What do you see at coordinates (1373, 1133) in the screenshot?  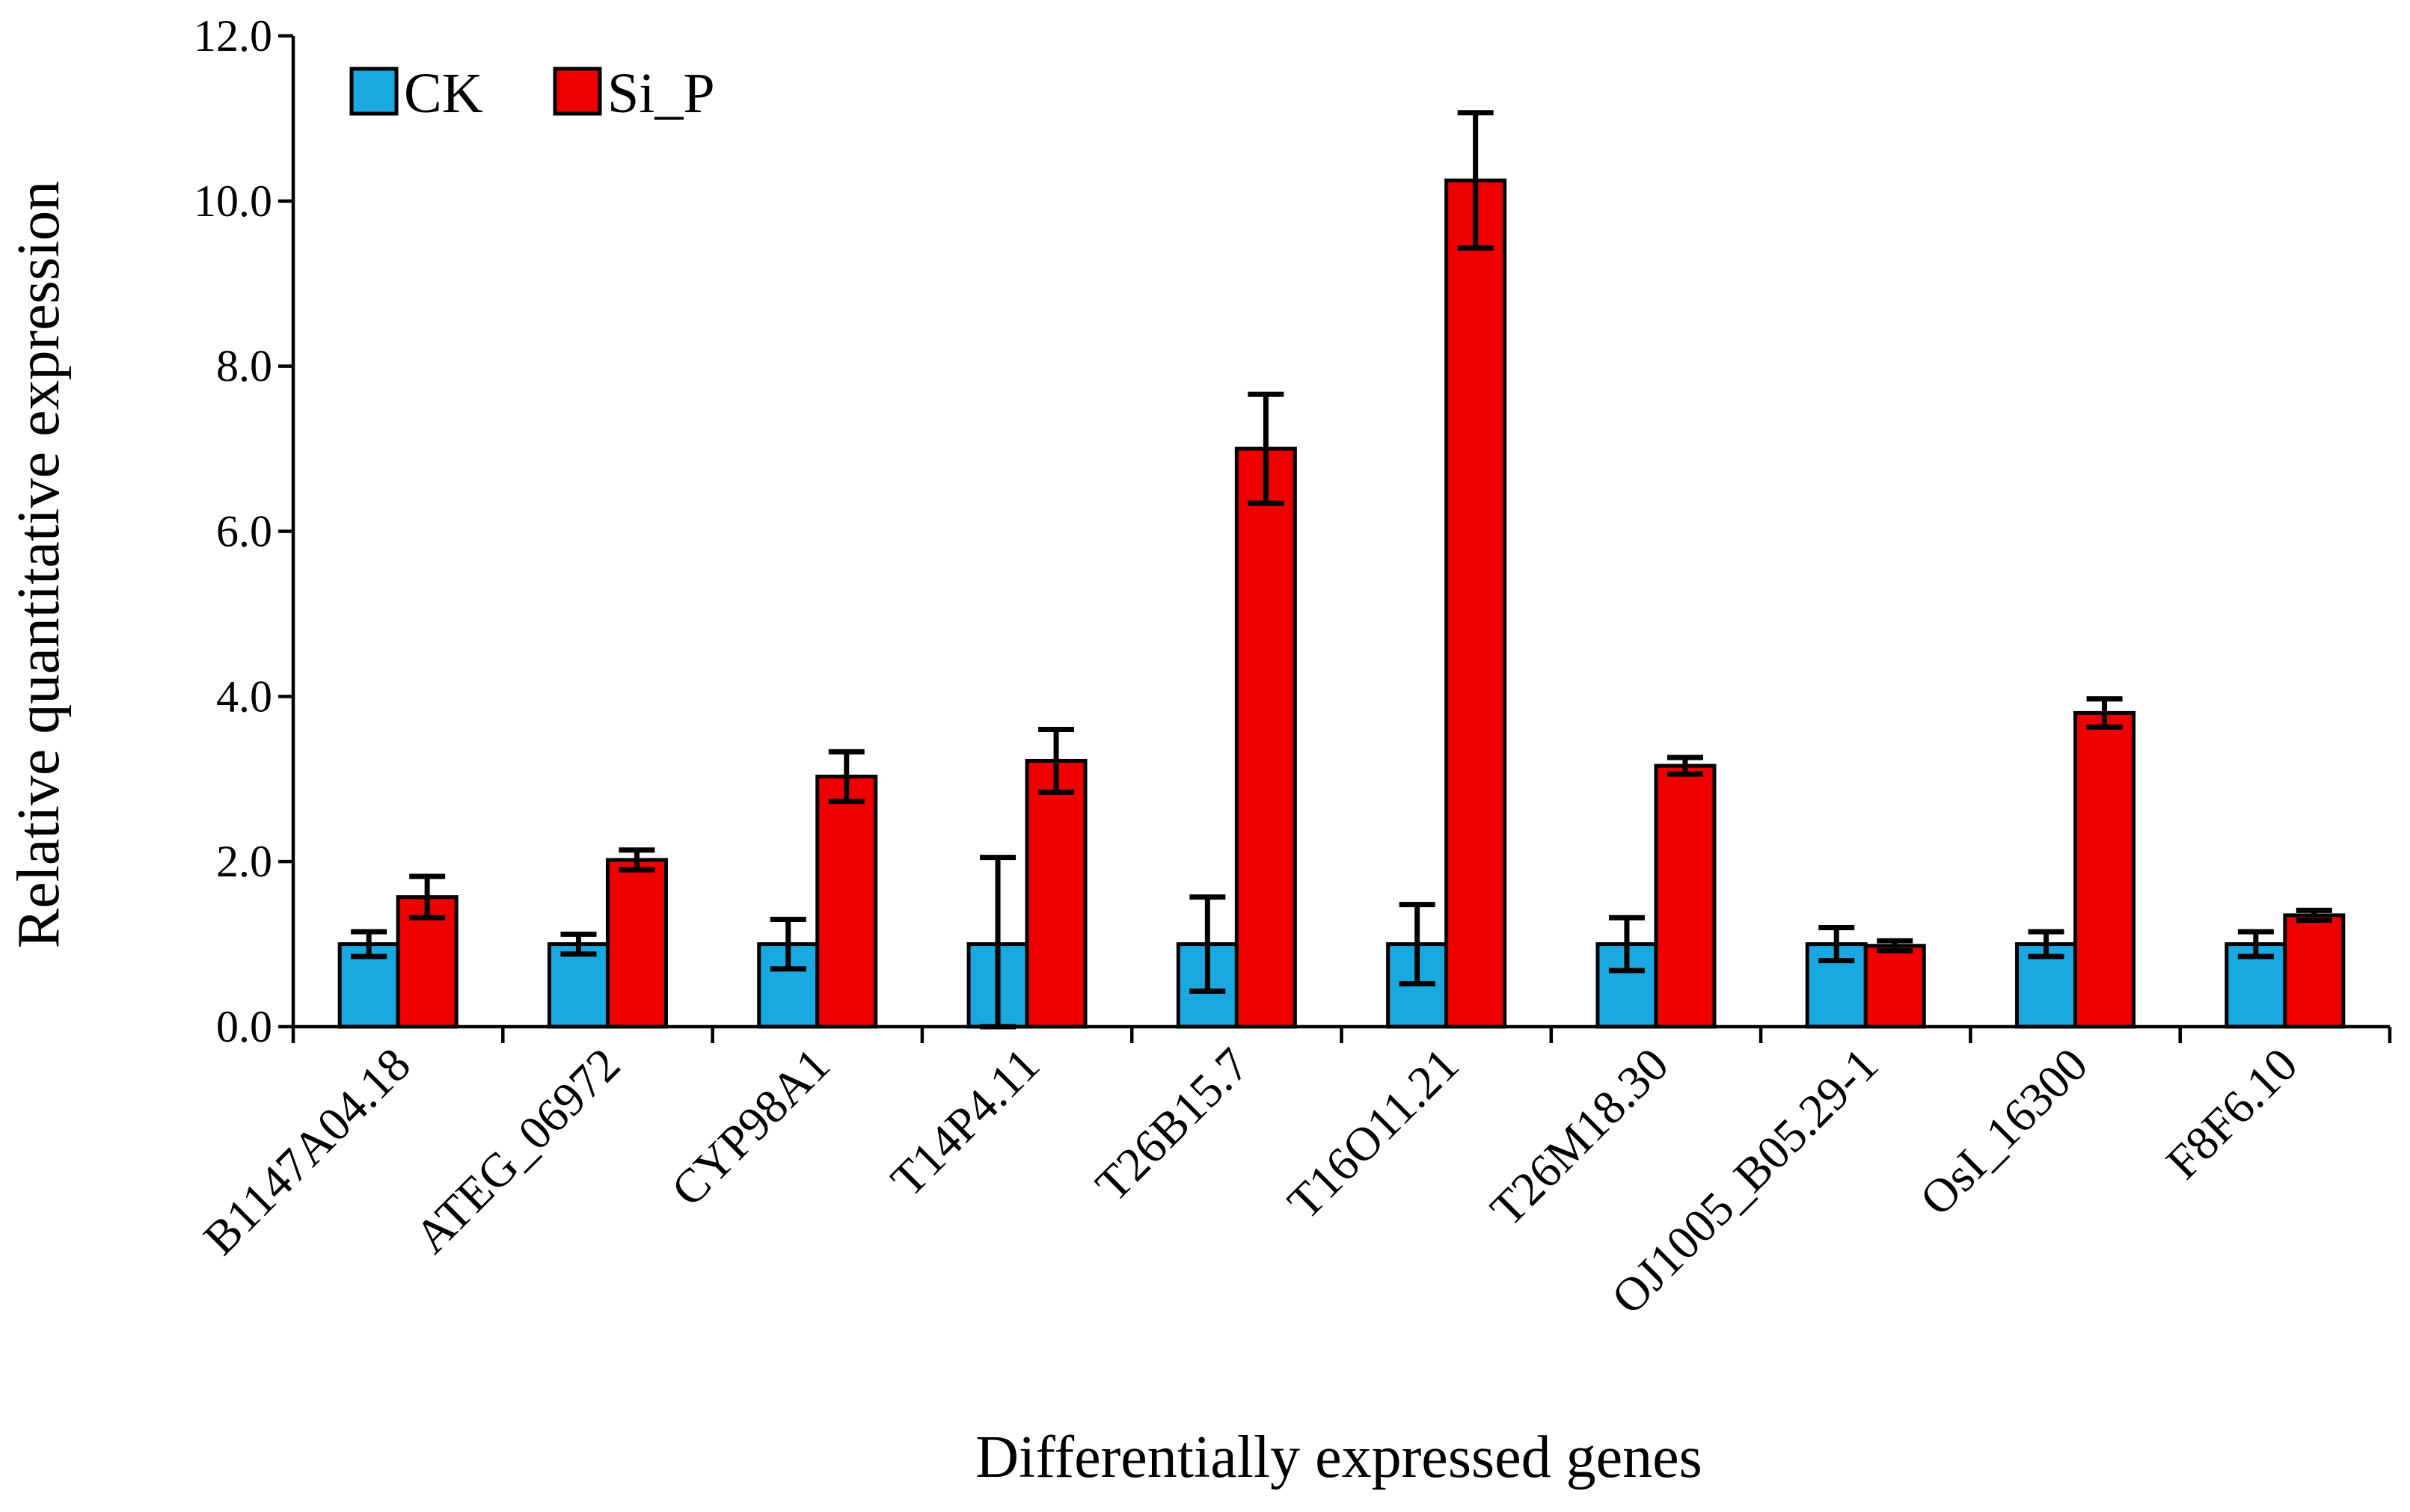 I see `x-tick-label: T16O11.21` at bounding box center [1373, 1133].